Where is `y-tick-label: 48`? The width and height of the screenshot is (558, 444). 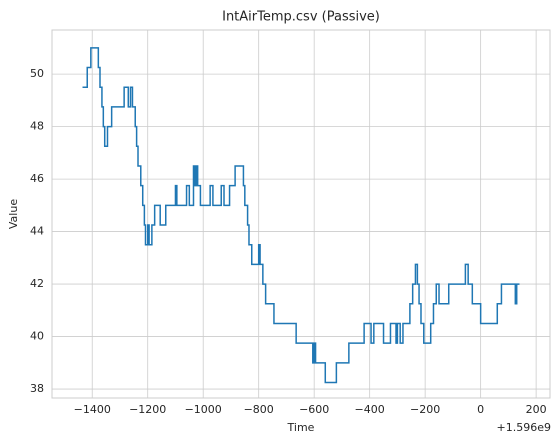 y-tick-label: 48 is located at coordinates (37, 126).